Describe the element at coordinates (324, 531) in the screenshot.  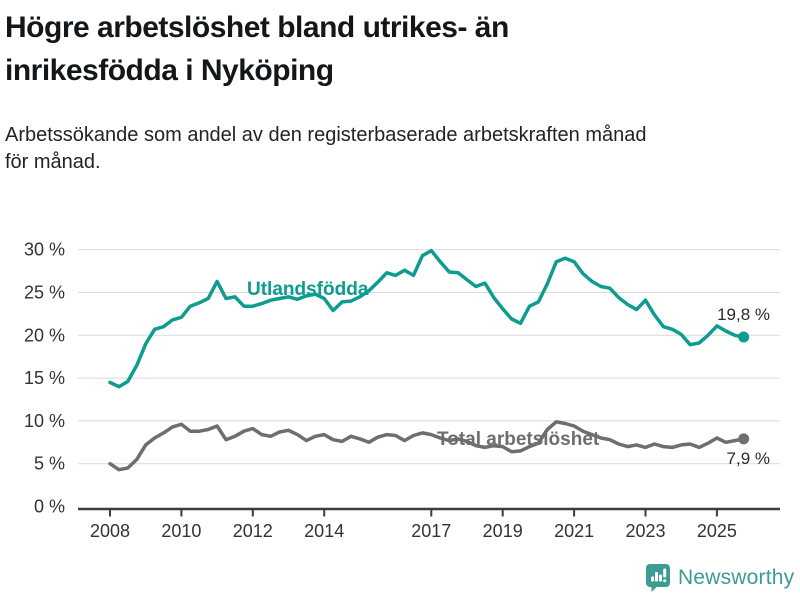
I see `x-tick-label-2014: 2014` at that location.